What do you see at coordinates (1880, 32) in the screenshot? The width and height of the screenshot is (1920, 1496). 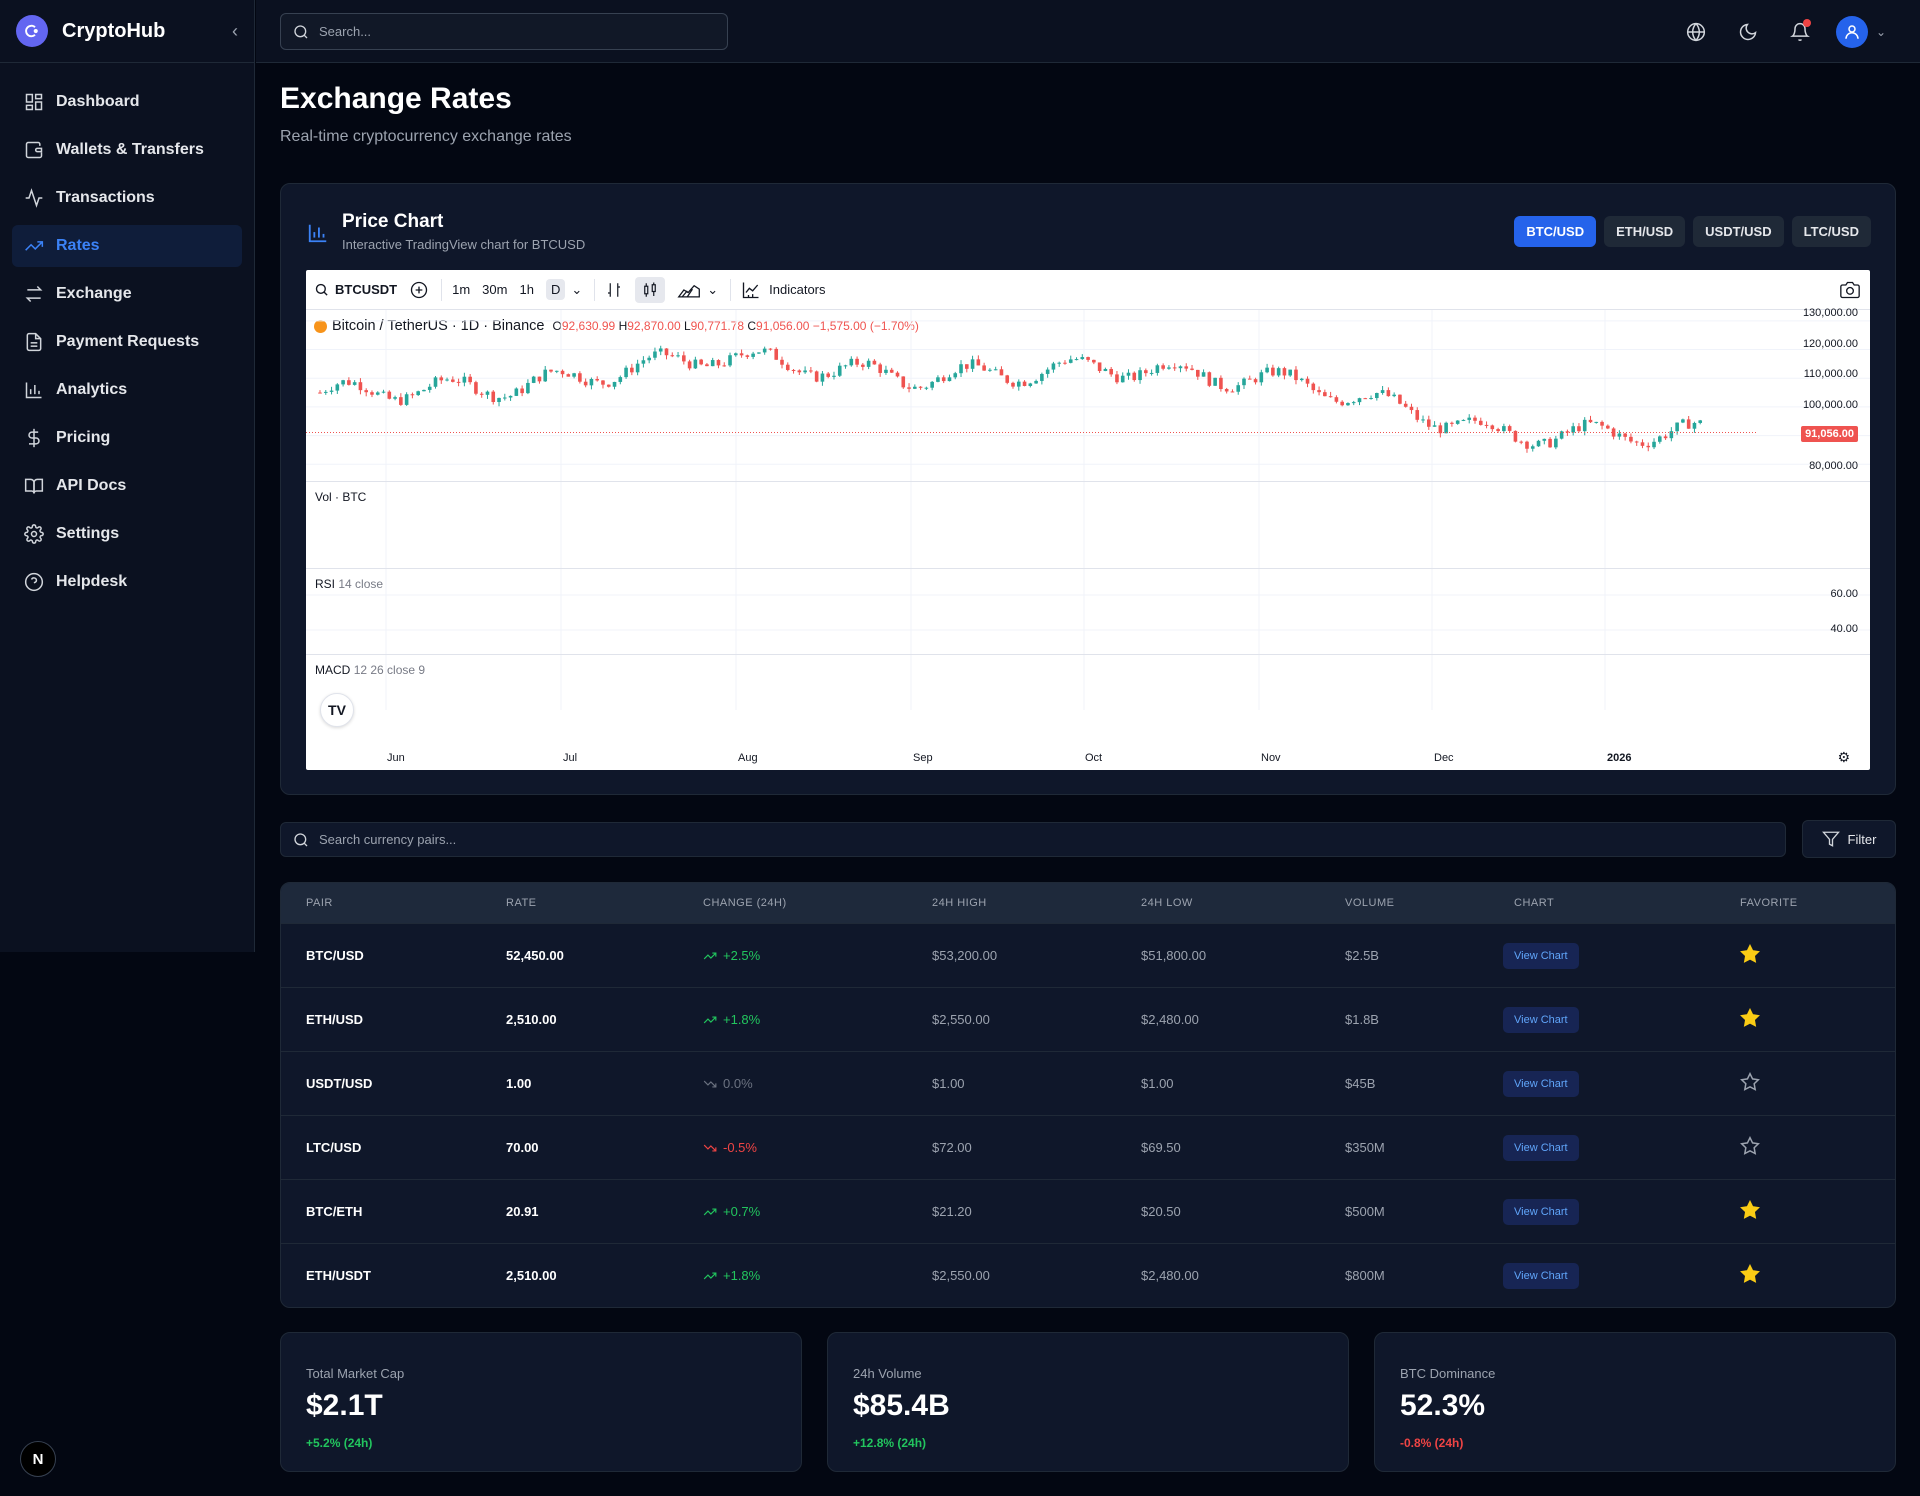 I see `chevron-down-icon: ⌄` at bounding box center [1880, 32].